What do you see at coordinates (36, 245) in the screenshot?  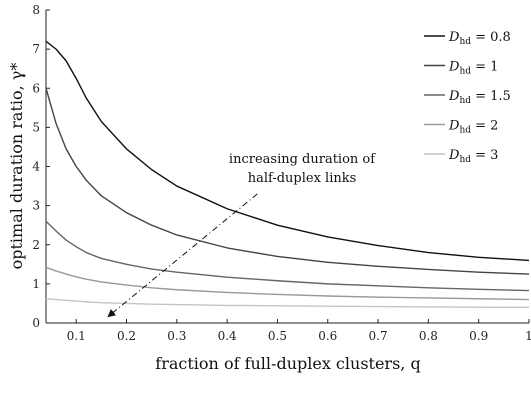 I see `y-tick-label: 2` at bounding box center [36, 245].